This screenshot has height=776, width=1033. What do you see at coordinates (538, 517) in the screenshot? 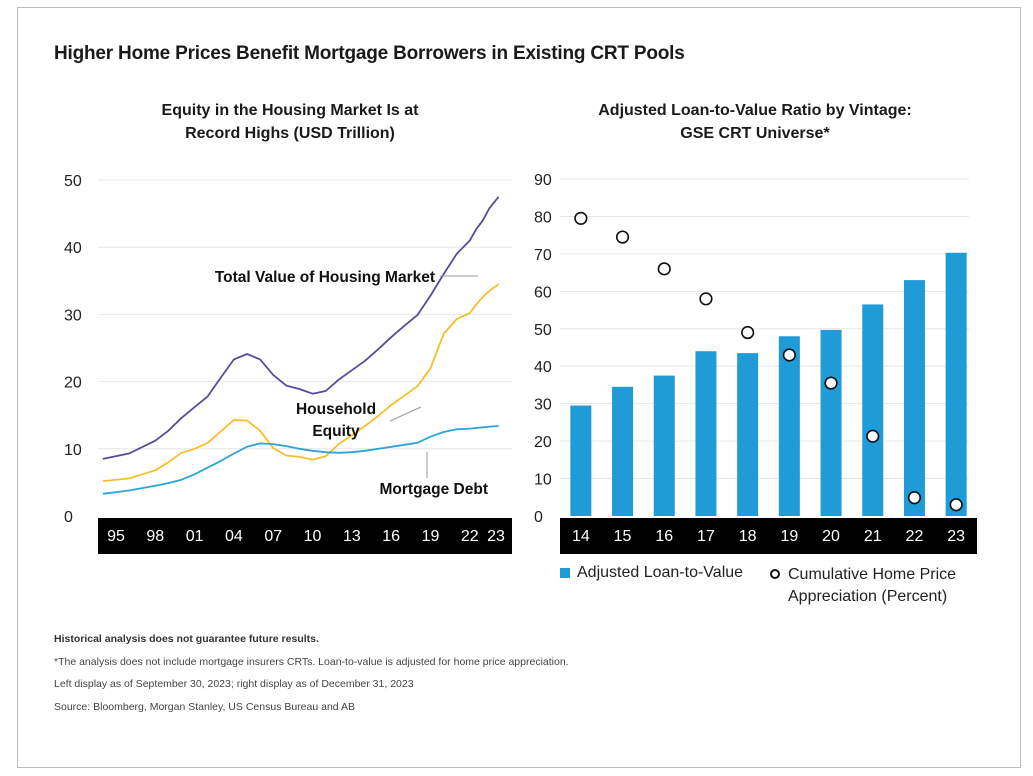
I see `right-y-tick-label: 0` at bounding box center [538, 517].